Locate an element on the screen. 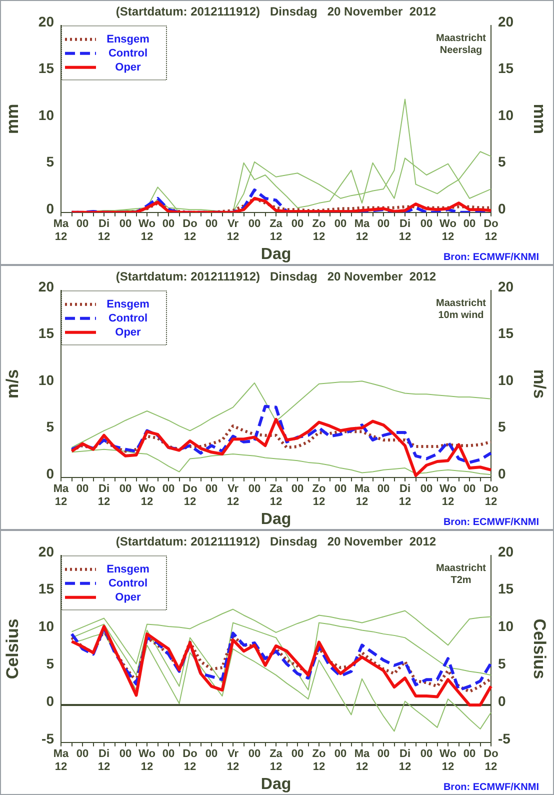 The image size is (554, 795). y2-tick-label: -5 is located at coordinates (504, 738).